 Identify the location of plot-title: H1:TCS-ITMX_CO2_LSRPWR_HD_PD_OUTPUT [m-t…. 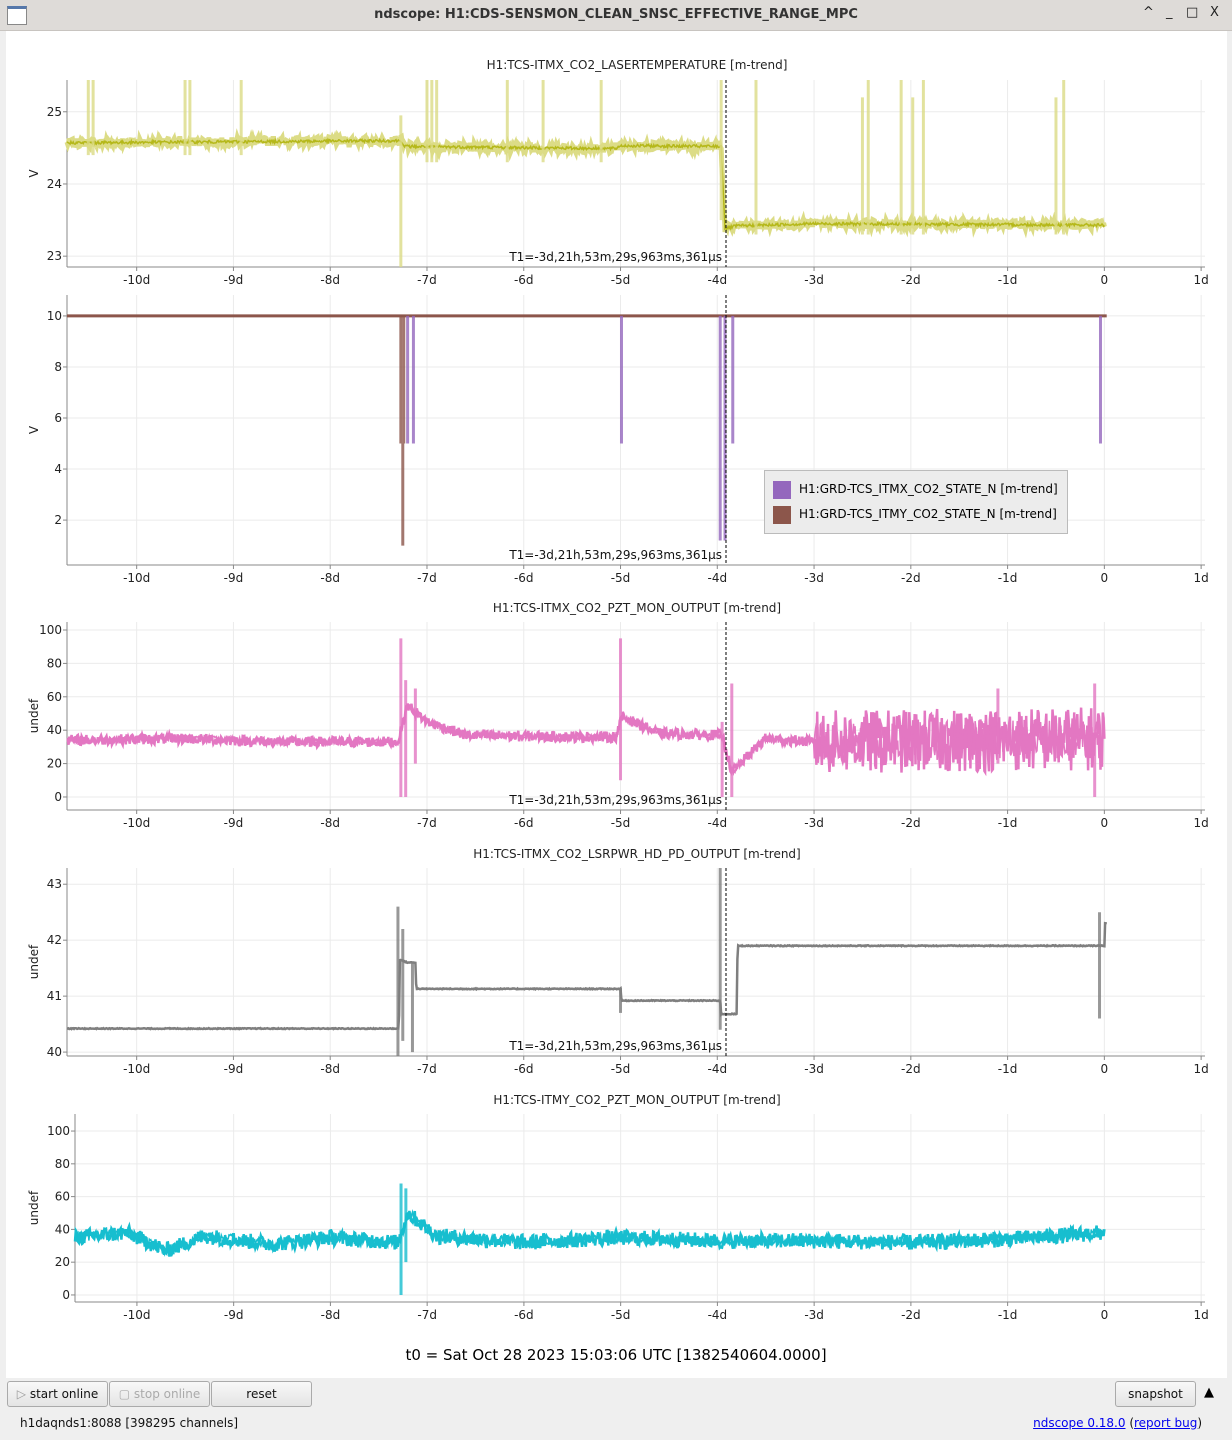
(636, 854).